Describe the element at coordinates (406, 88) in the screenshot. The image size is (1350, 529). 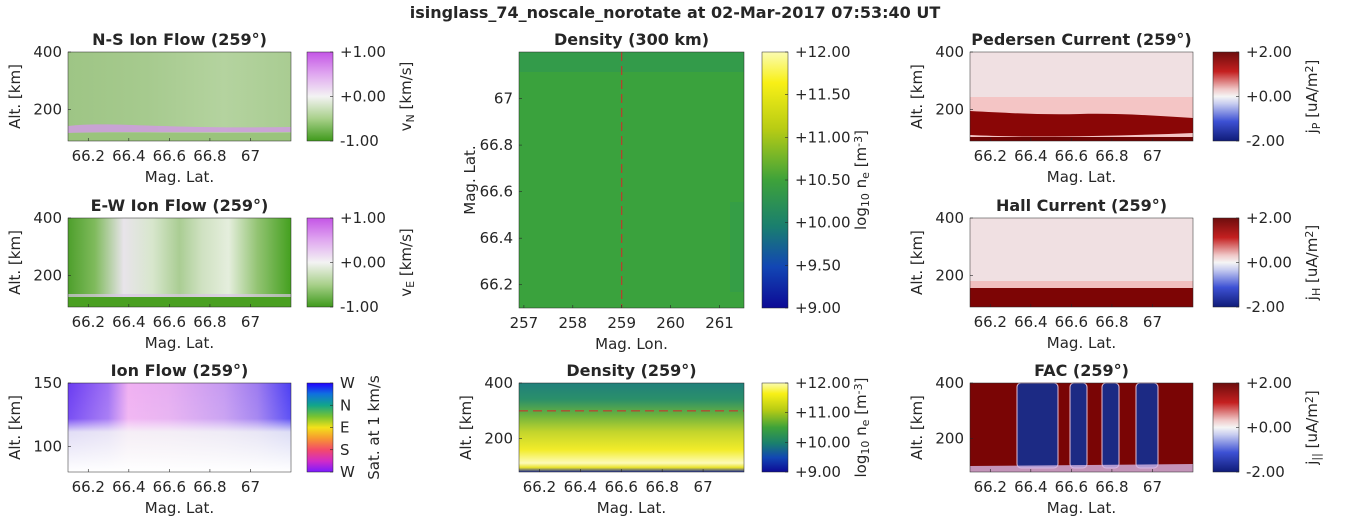
I see `colorbar-label-part: [km/s]` at that location.